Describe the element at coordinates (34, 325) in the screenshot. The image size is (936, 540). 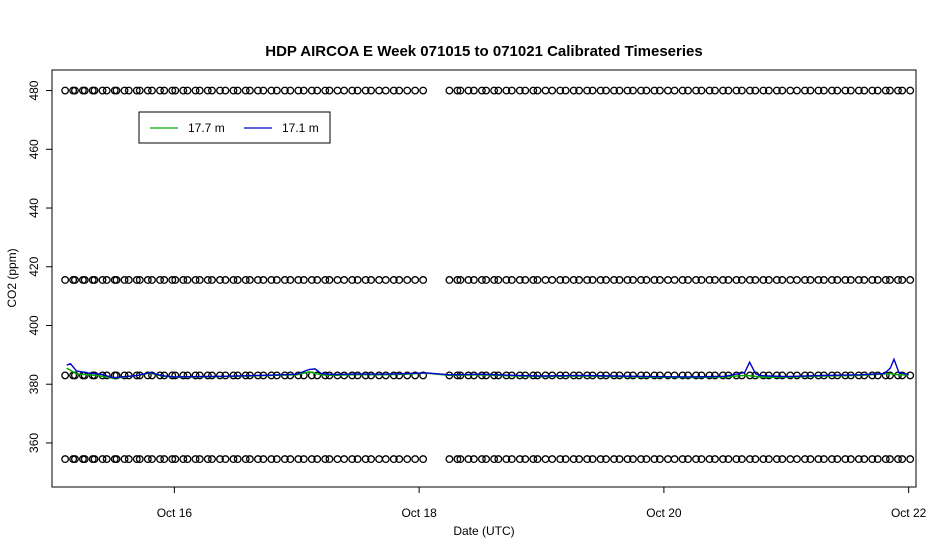
I see `y-tick-label: 400` at that location.